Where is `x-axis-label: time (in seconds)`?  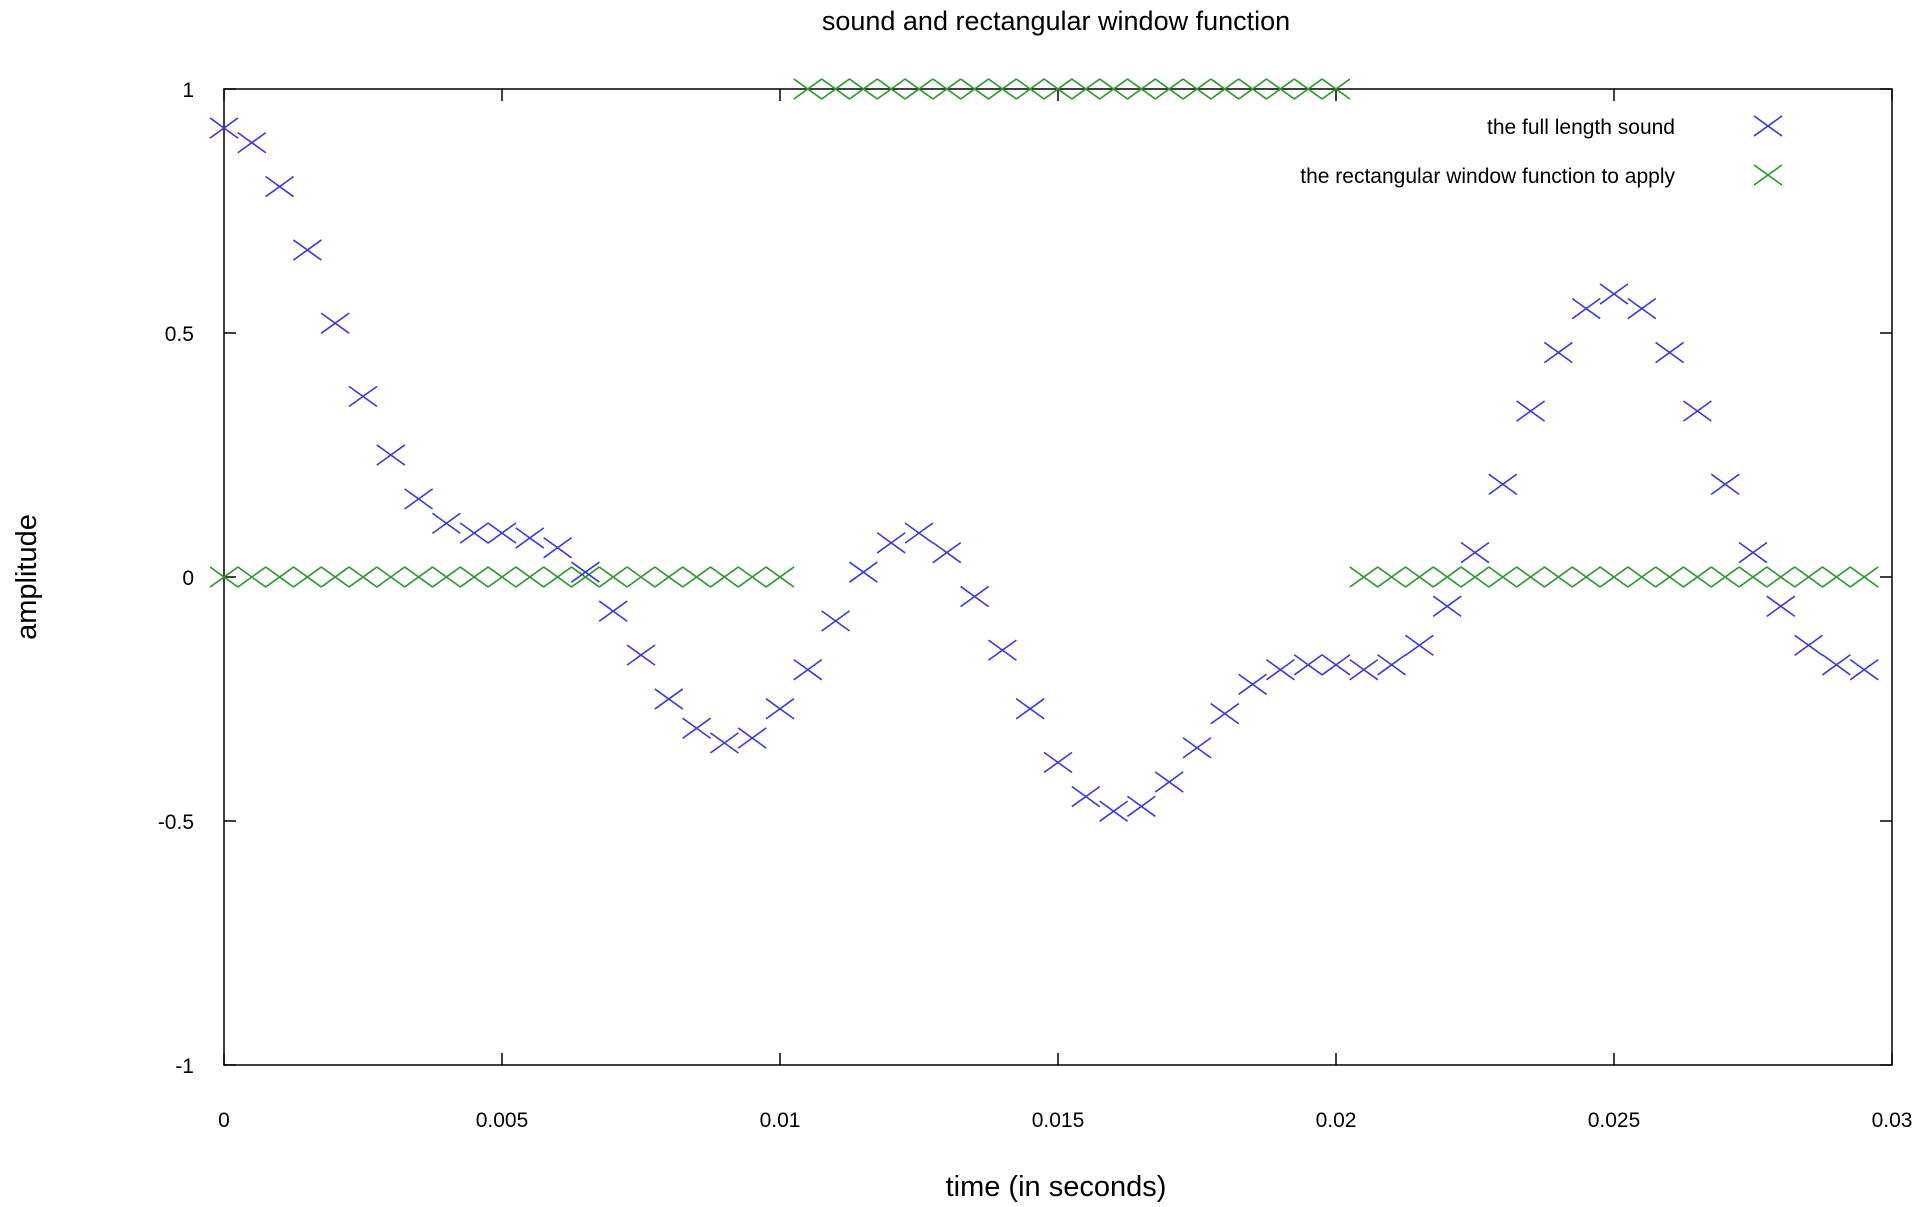
x-axis-label: time (in seconds) is located at coordinates (1056, 1187).